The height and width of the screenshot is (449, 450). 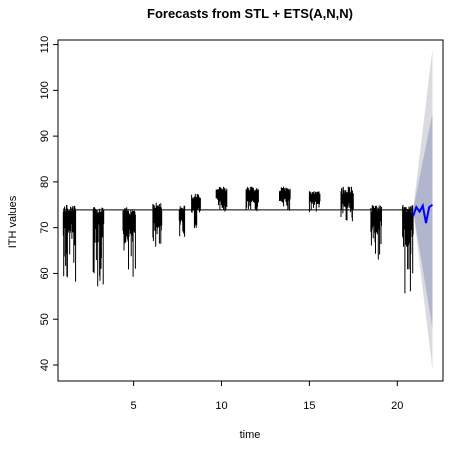 What do you see at coordinates (45, 319) in the screenshot?
I see `y-tick-label-50: 50` at bounding box center [45, 319].